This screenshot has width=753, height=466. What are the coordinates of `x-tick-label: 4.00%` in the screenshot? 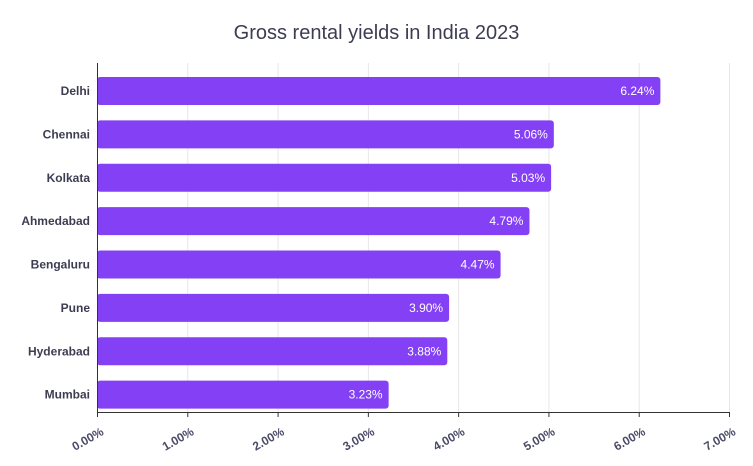 It's located at (449, 438).